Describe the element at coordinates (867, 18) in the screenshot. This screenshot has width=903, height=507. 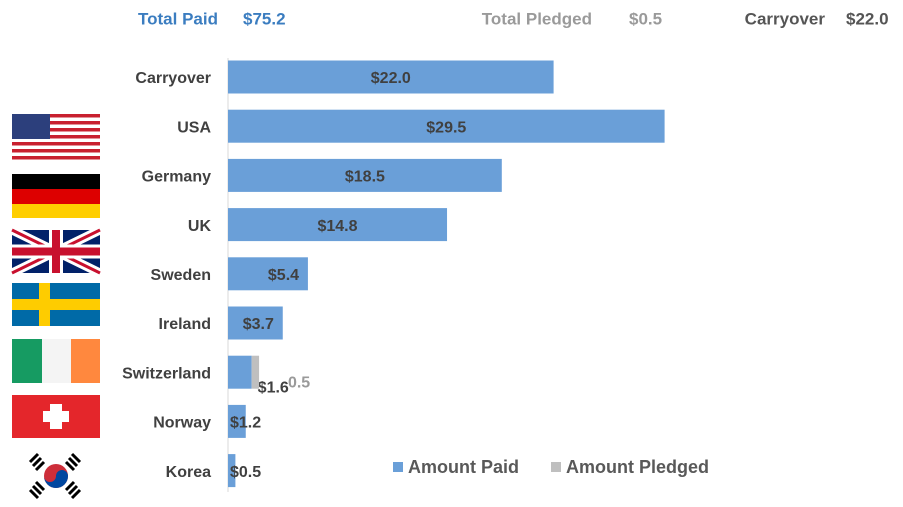
I see `total-value: $22.0` at that location.